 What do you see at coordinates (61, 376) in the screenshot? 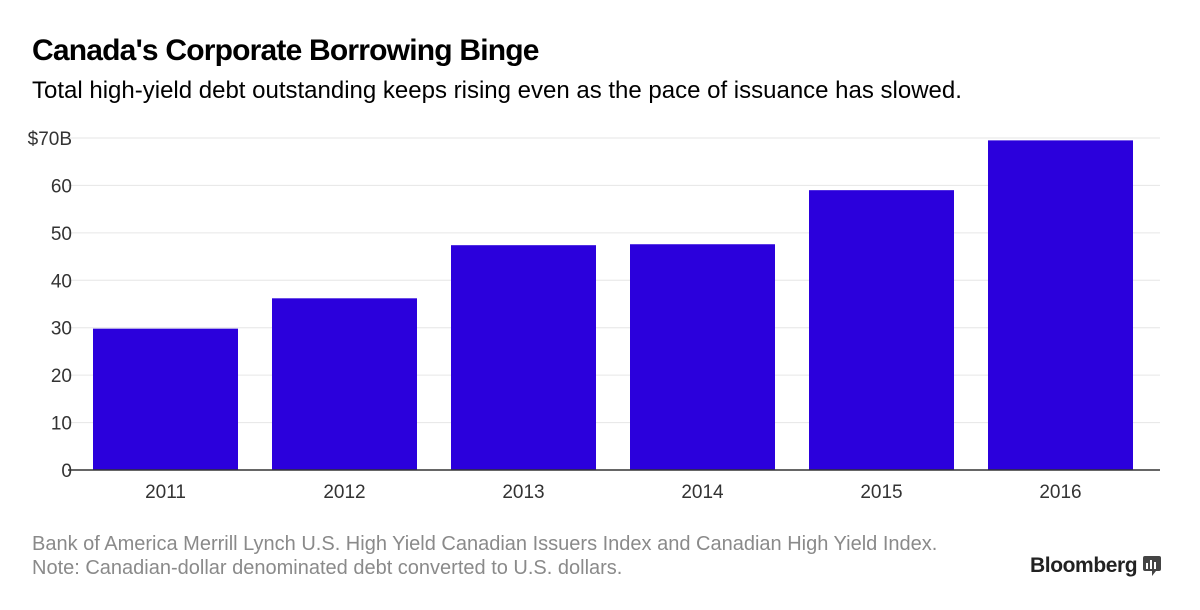
I see `y-tick-label: 20` at bounding box center [61, 376].